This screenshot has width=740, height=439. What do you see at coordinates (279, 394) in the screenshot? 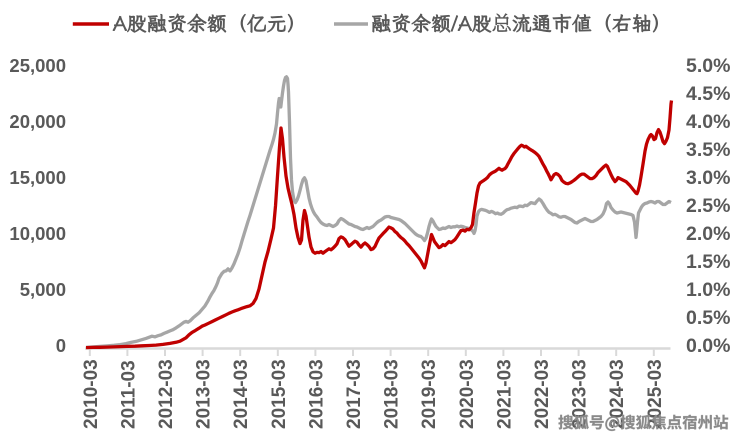
I see `svg-text: 2015-03` at bounding box center [279, 394].